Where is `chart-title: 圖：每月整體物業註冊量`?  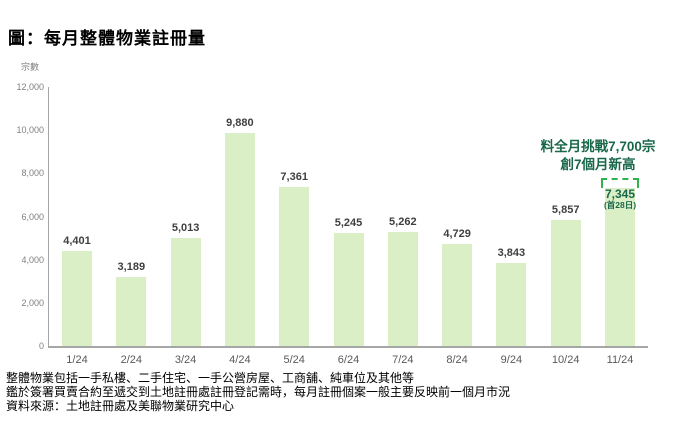 chart-title: 圖：每月整體物業註冊量 is located at coordinates (107, 38).